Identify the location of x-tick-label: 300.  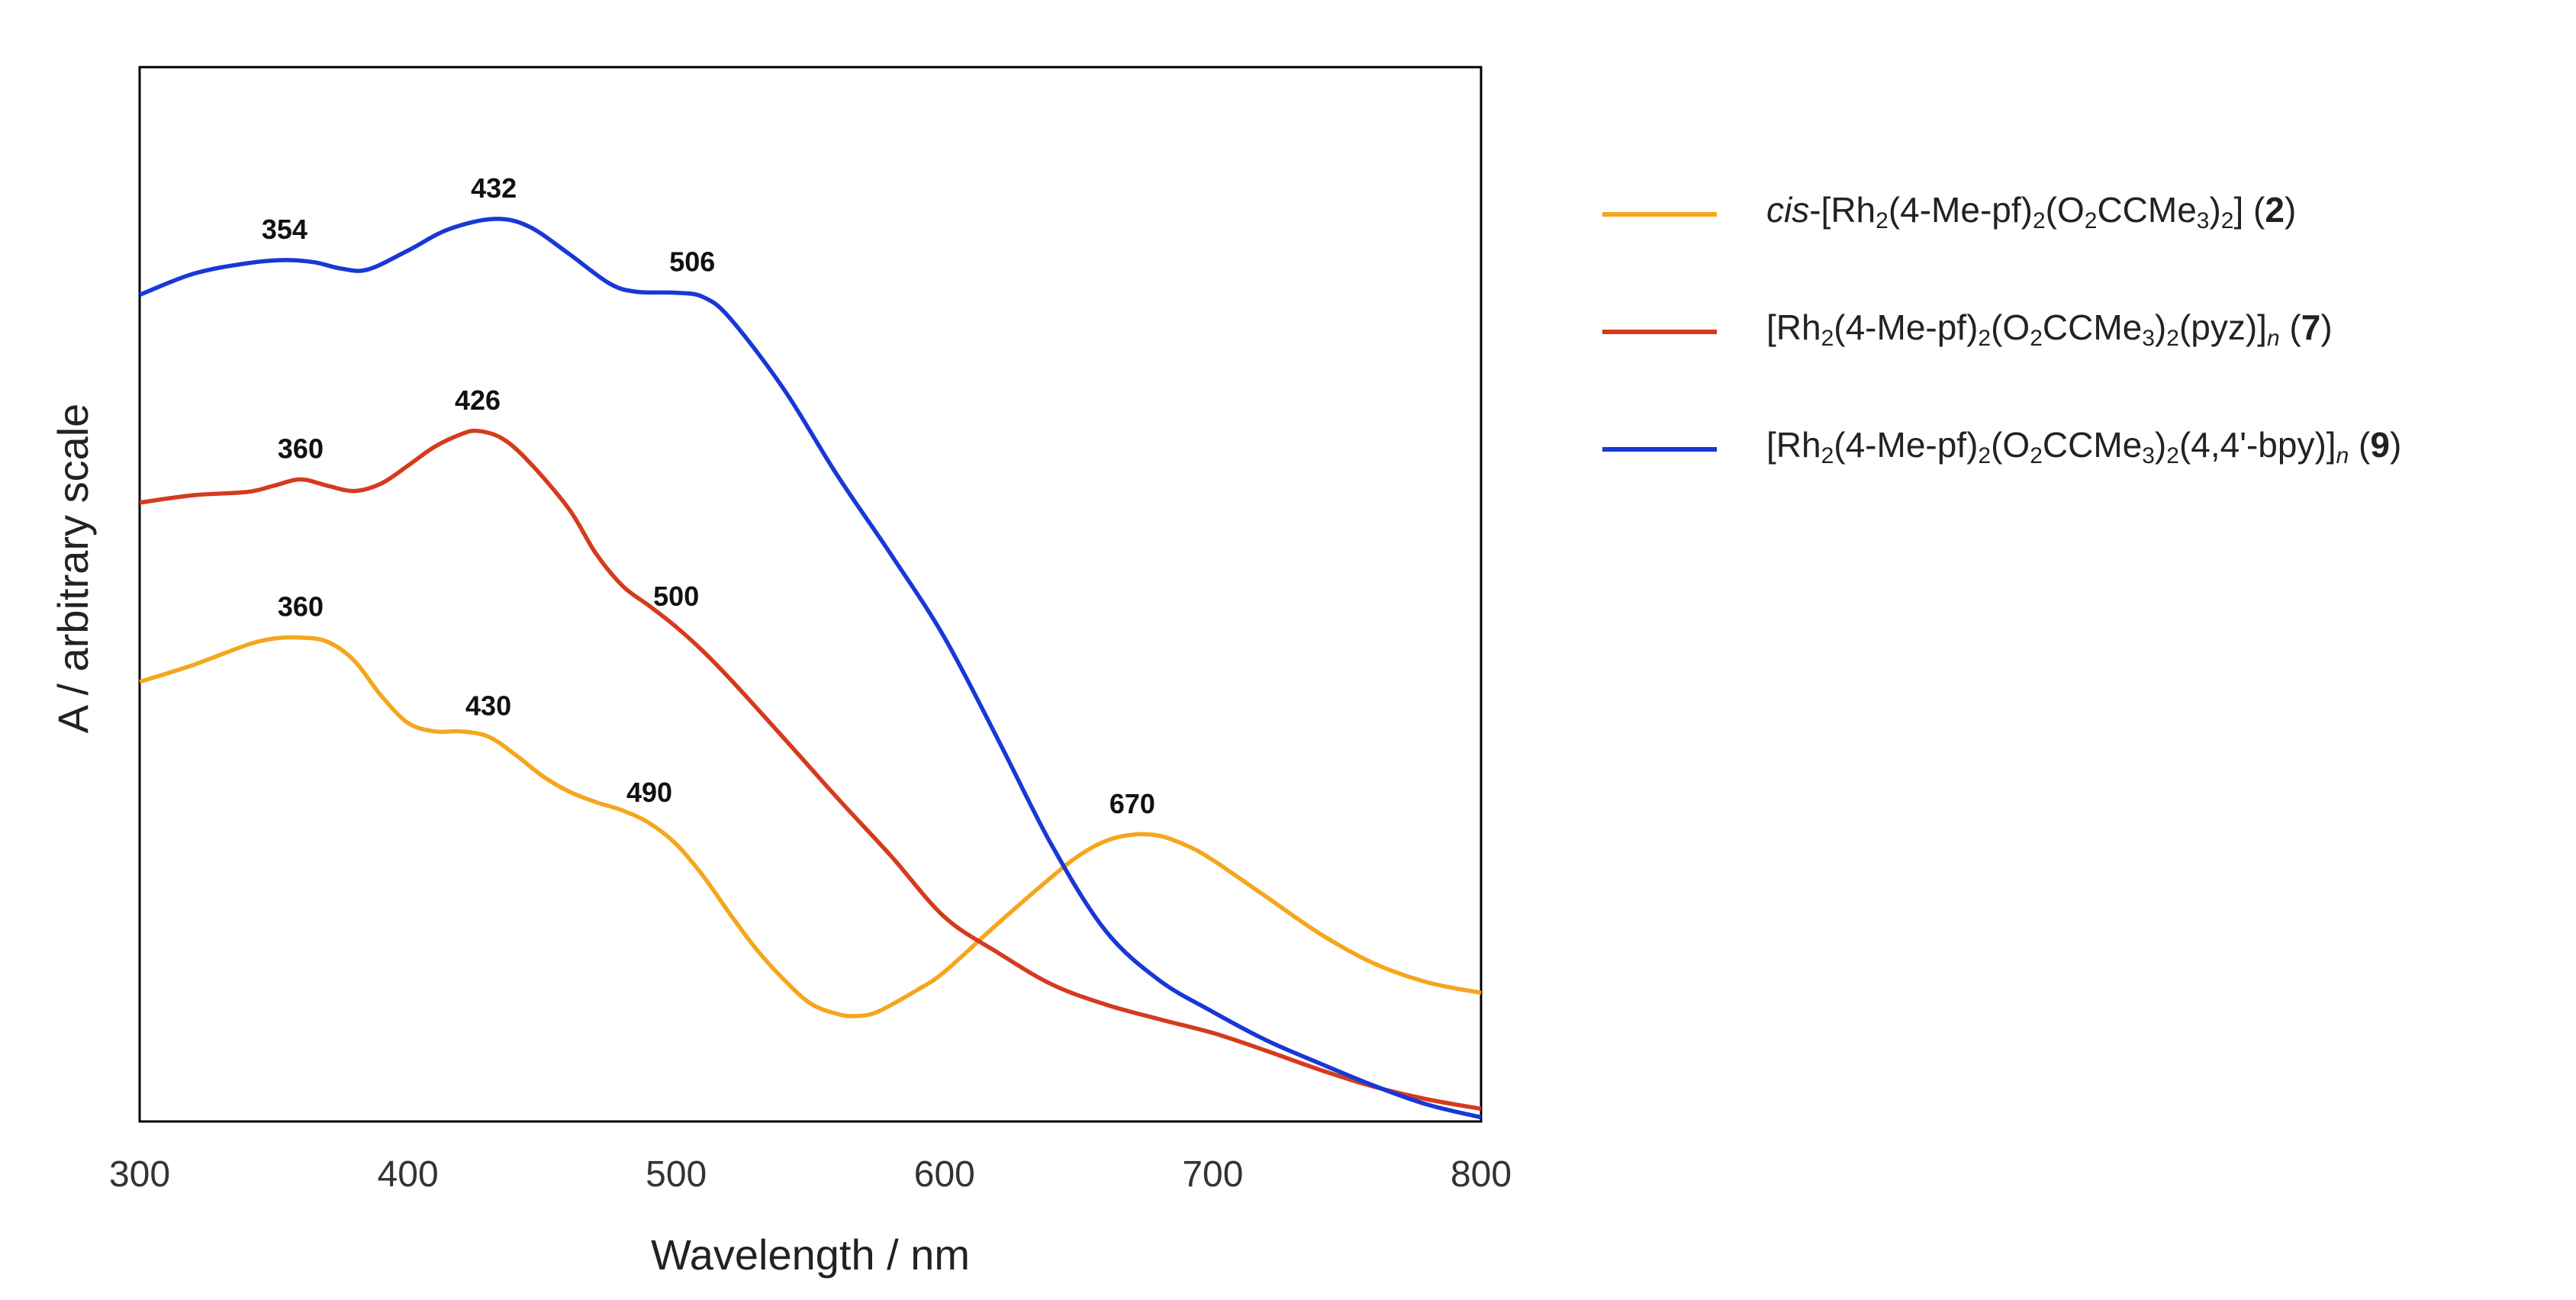
(139, 1174).